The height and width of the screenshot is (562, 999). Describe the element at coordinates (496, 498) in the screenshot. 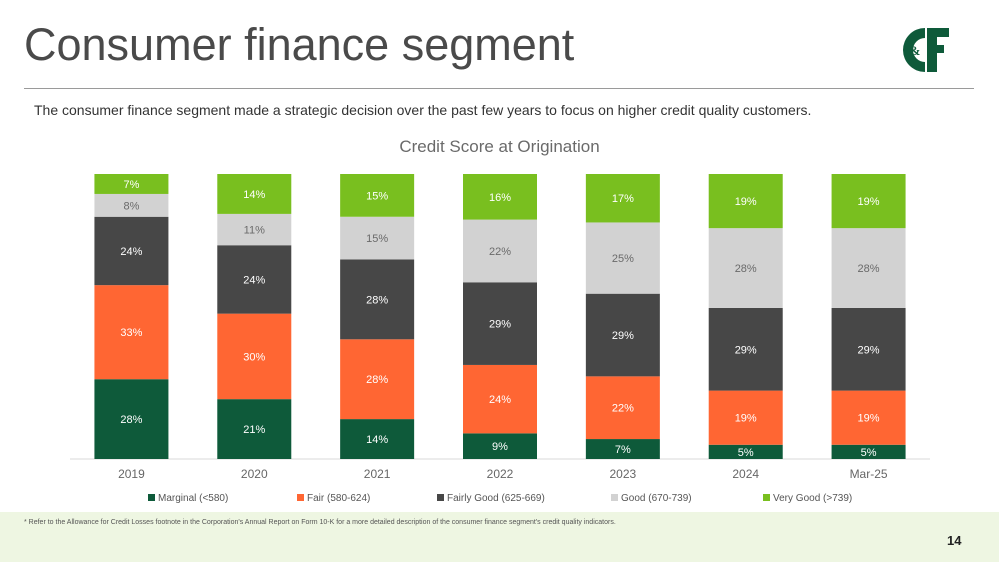

I see `legend-label: Fairly Good (625-669)` at that location.